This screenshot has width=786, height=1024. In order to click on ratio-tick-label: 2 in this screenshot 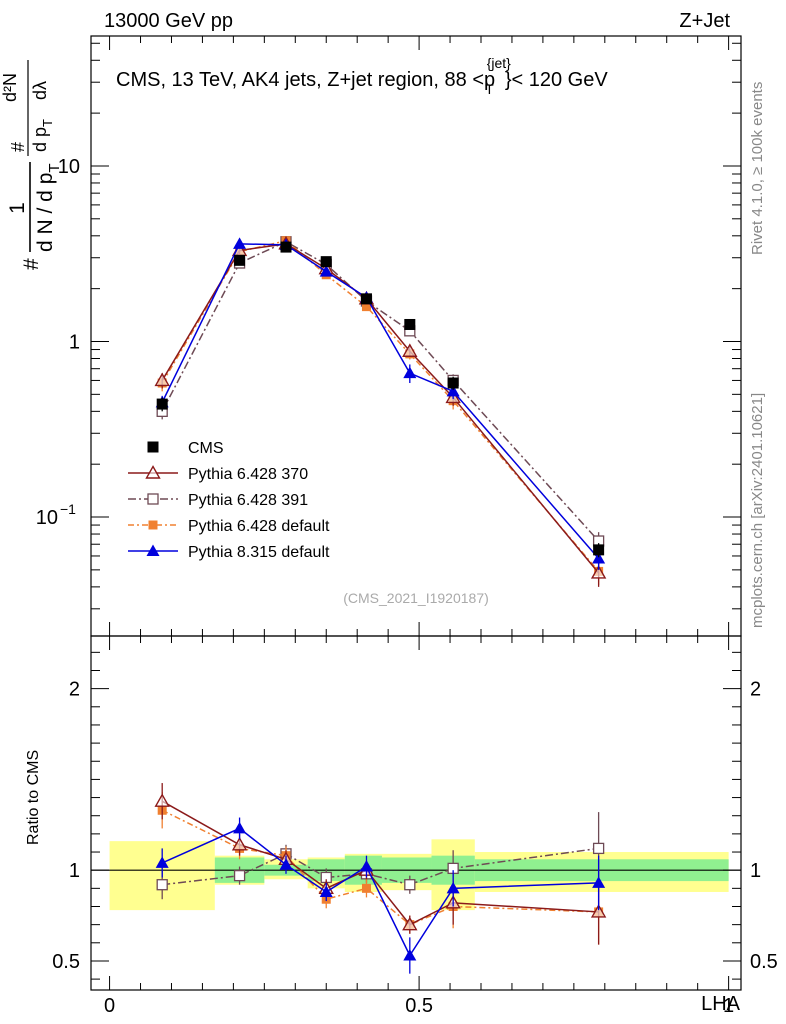, I will do `click(74, 690)`.